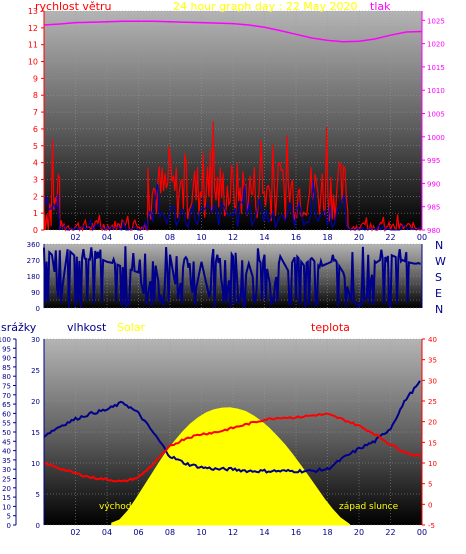 The image size is (466, 554). What do you see at coordinates (330, 327) in the screenshot?
I see `temperature-label: teplota` at bounding box center [330, 327].